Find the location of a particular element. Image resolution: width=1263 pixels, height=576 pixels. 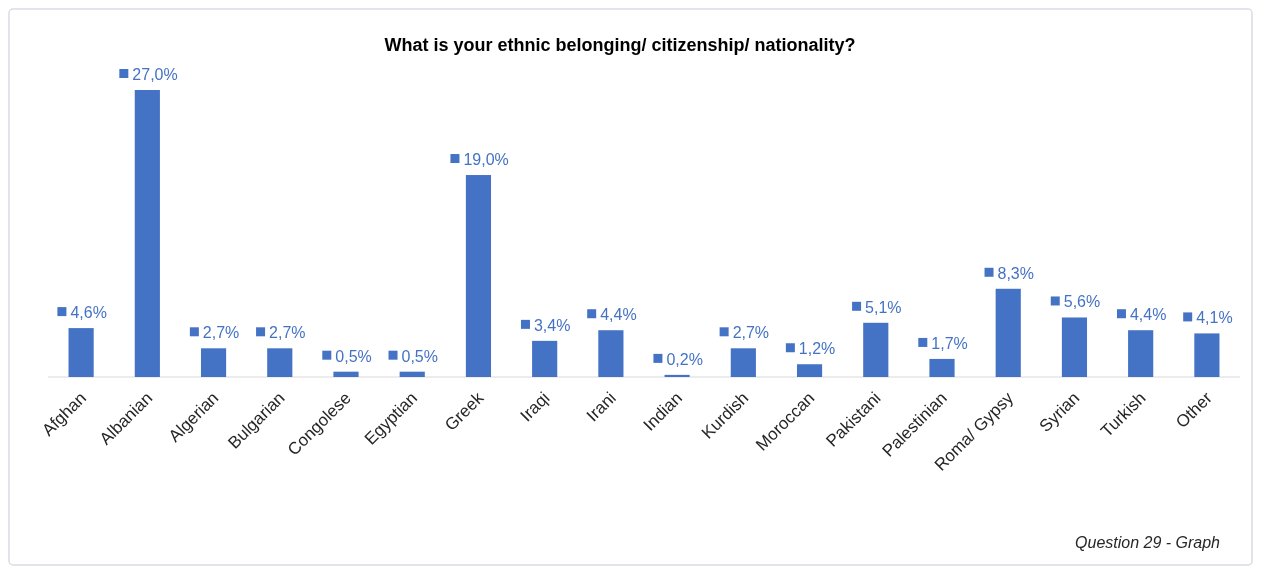

data-label: 1,2% is located at coordinates (817, 349).